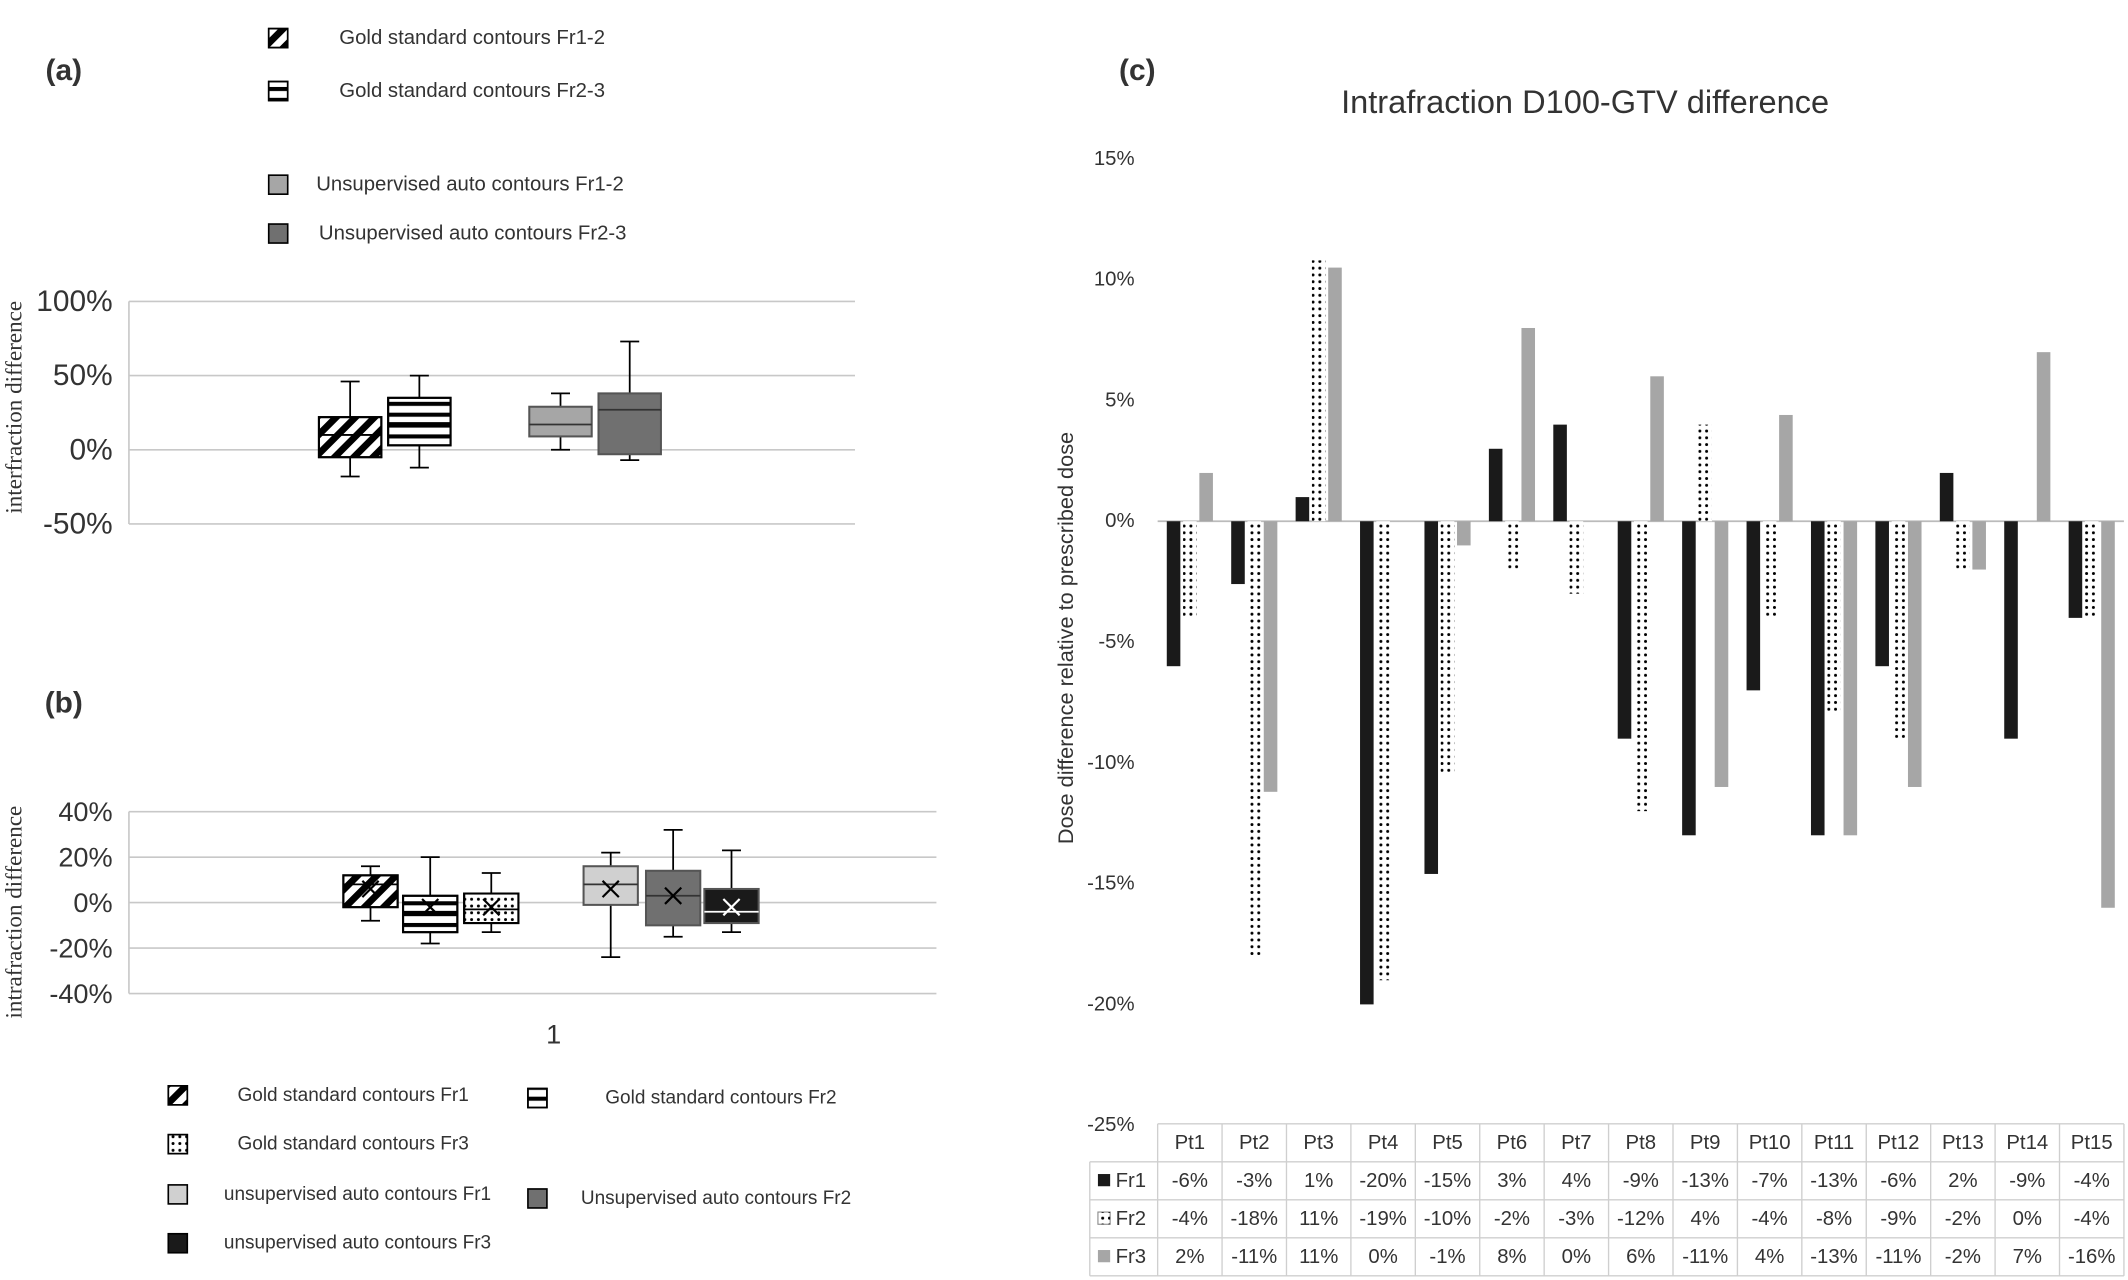 This screenshot has height=1280, width=2128. Describe the element at coordinates (470, 185) in the screenshot. I see `legend-label: Unsupervised auto contours Fr1-2` at that location.